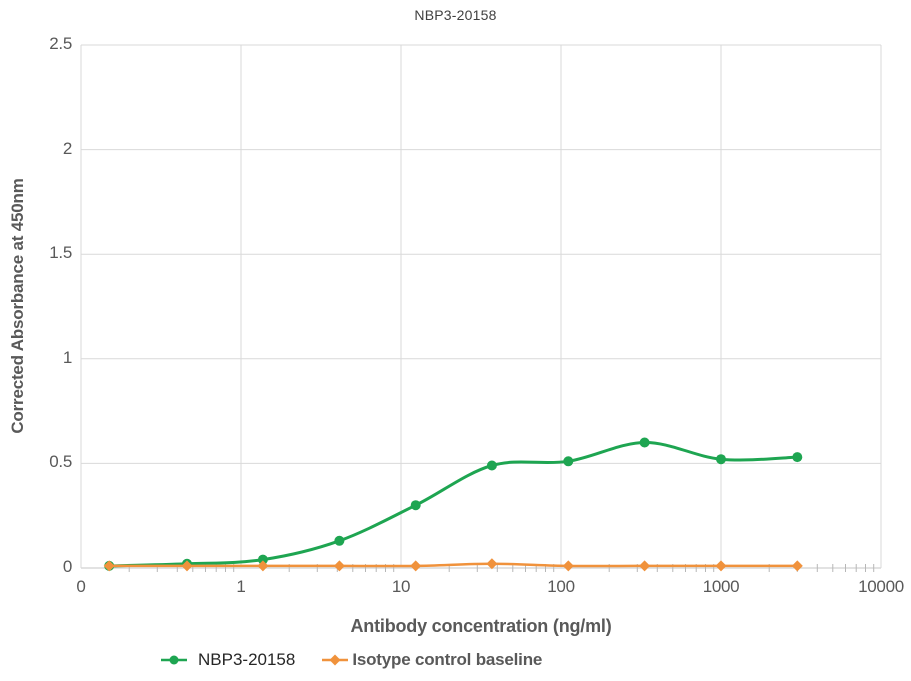 The height and width of the screenshot is (681, 911). Describe the element at coordinates (174, 660) in the screenshot. I see `legend-marker-circle-icon` at that location.